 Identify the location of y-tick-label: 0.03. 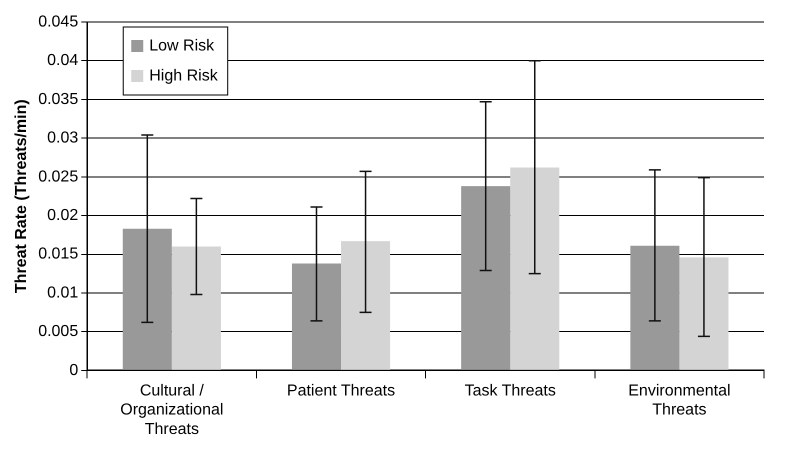
(62, 138).